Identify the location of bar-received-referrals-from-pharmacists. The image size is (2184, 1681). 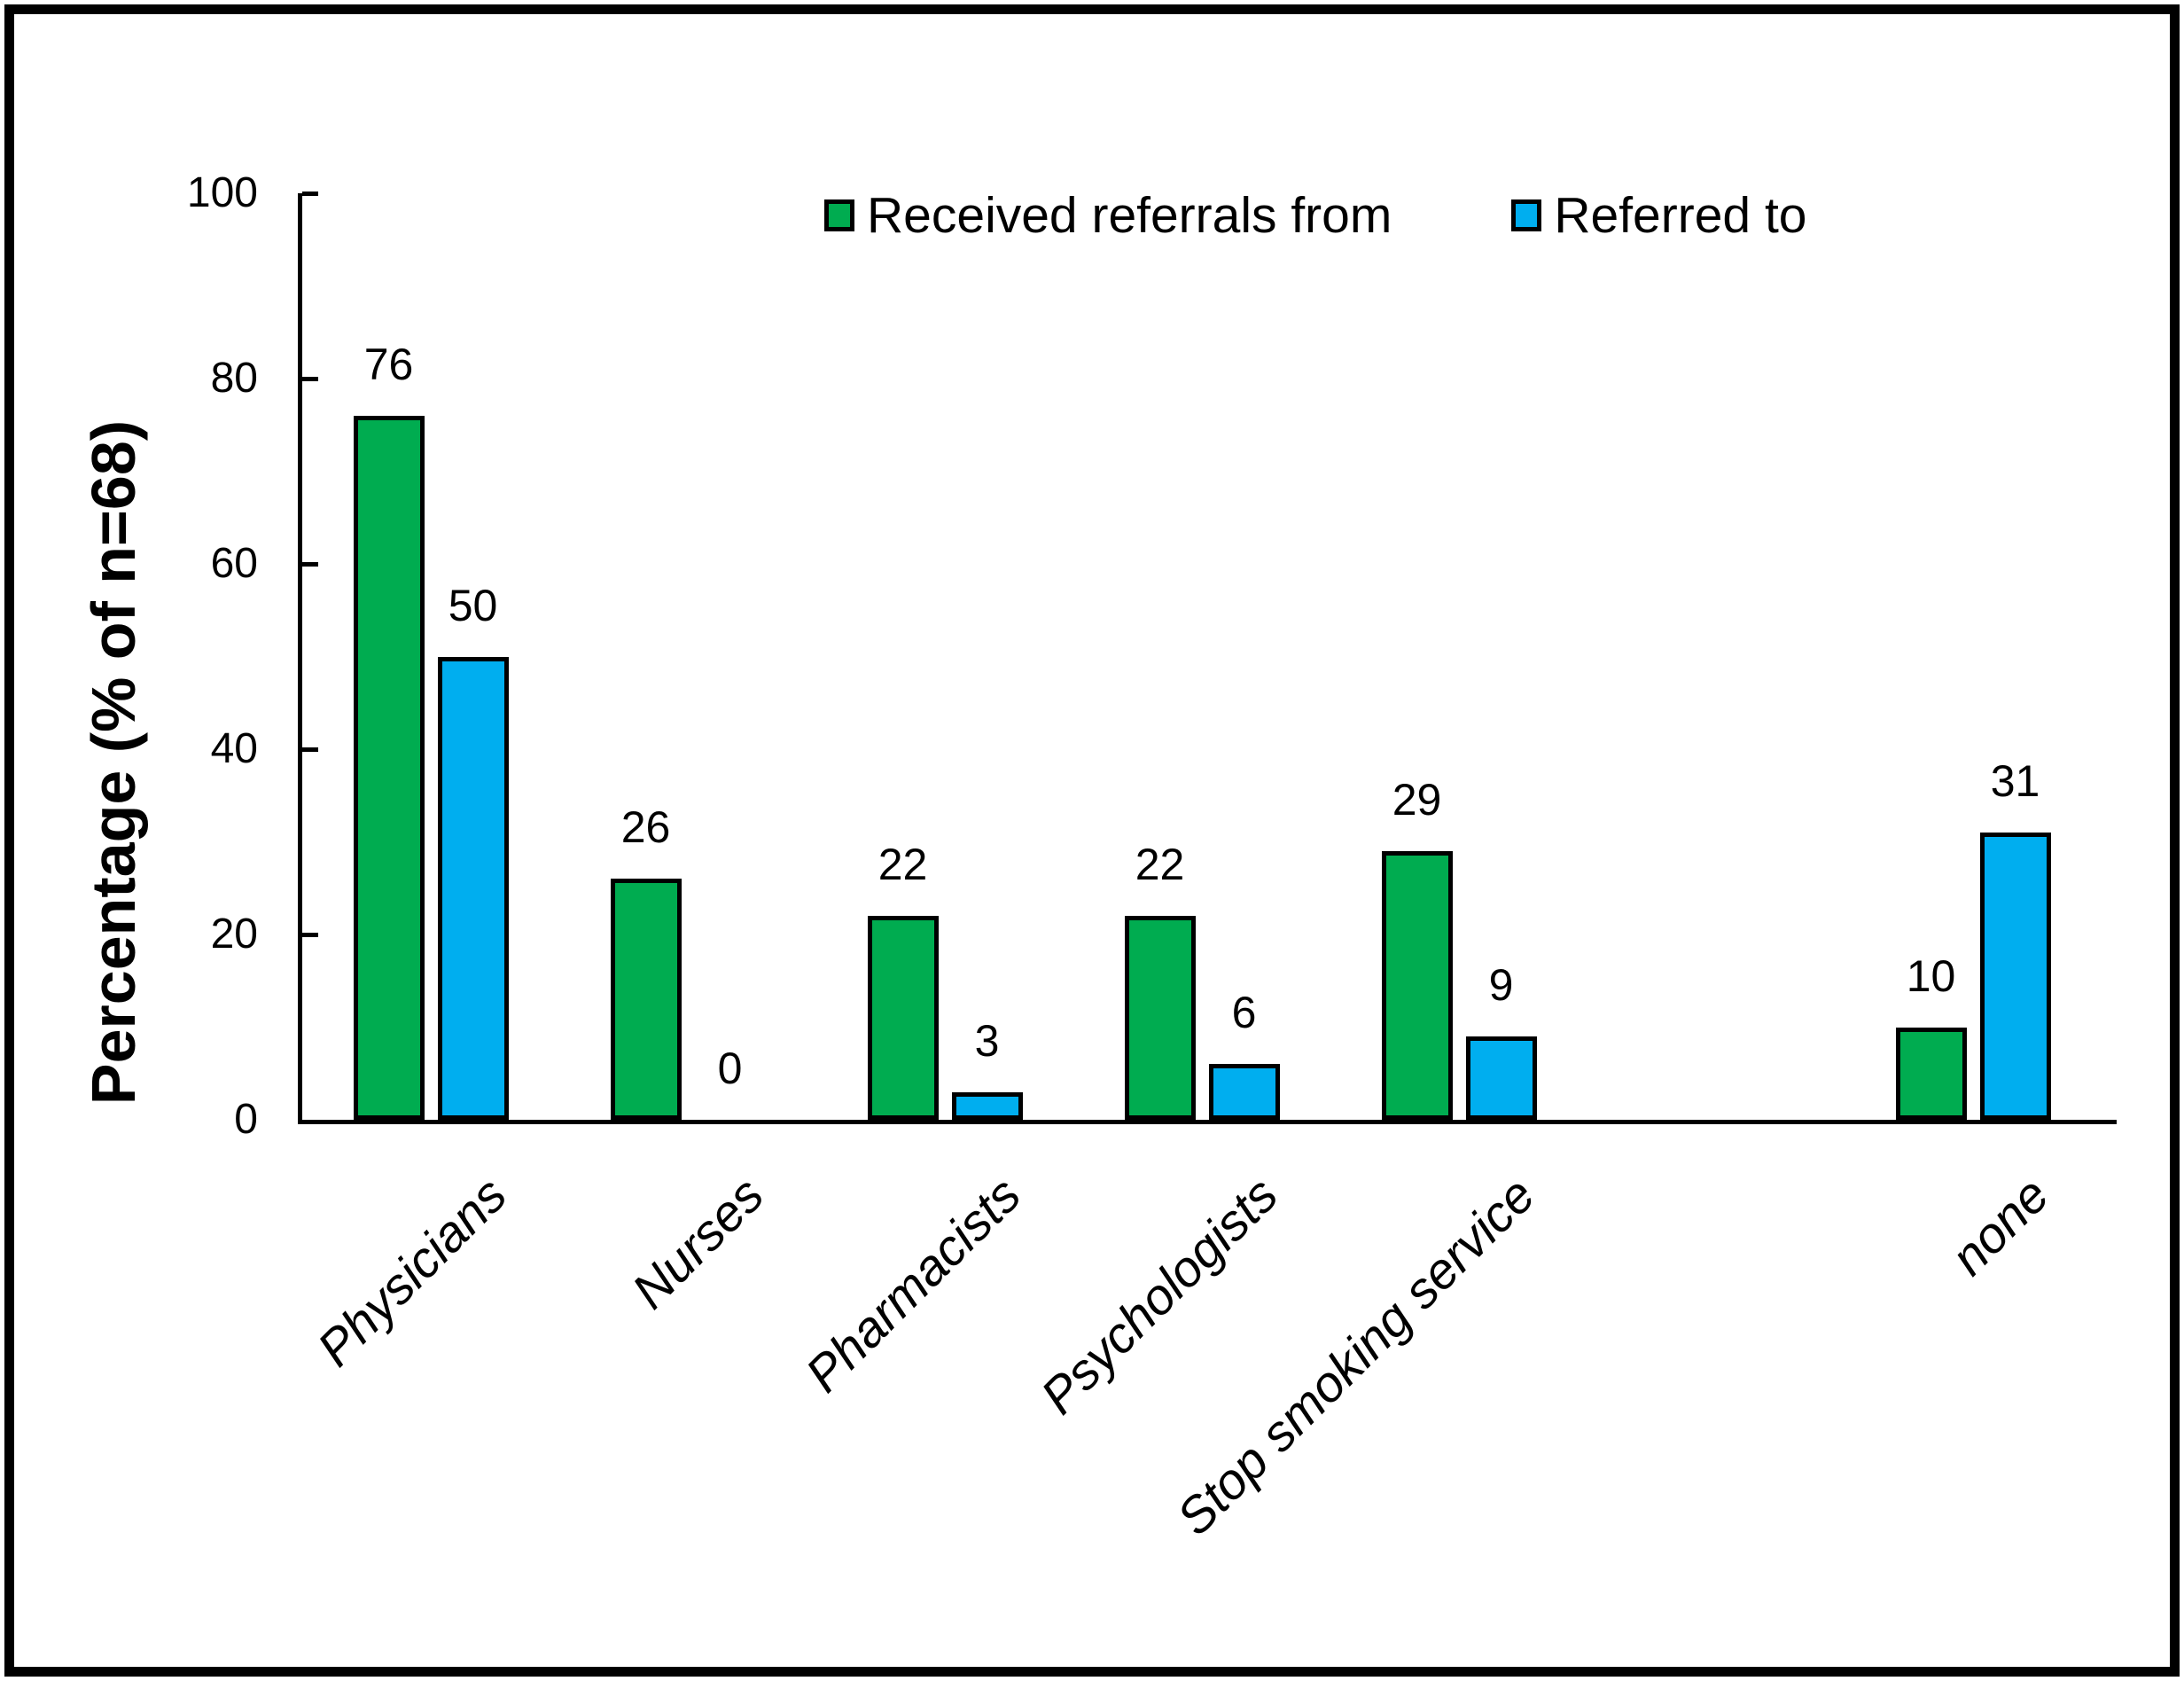
(903, 1018).